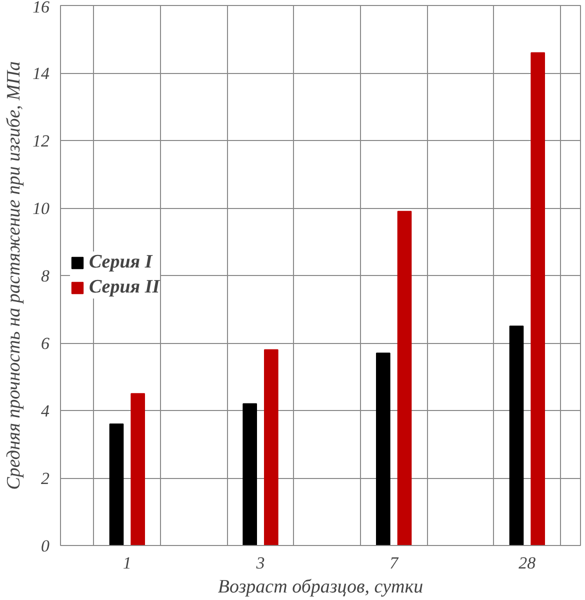 This screenshot has width=585, height=600. I want to click on x-tick-label: 28, so click(527, 563).